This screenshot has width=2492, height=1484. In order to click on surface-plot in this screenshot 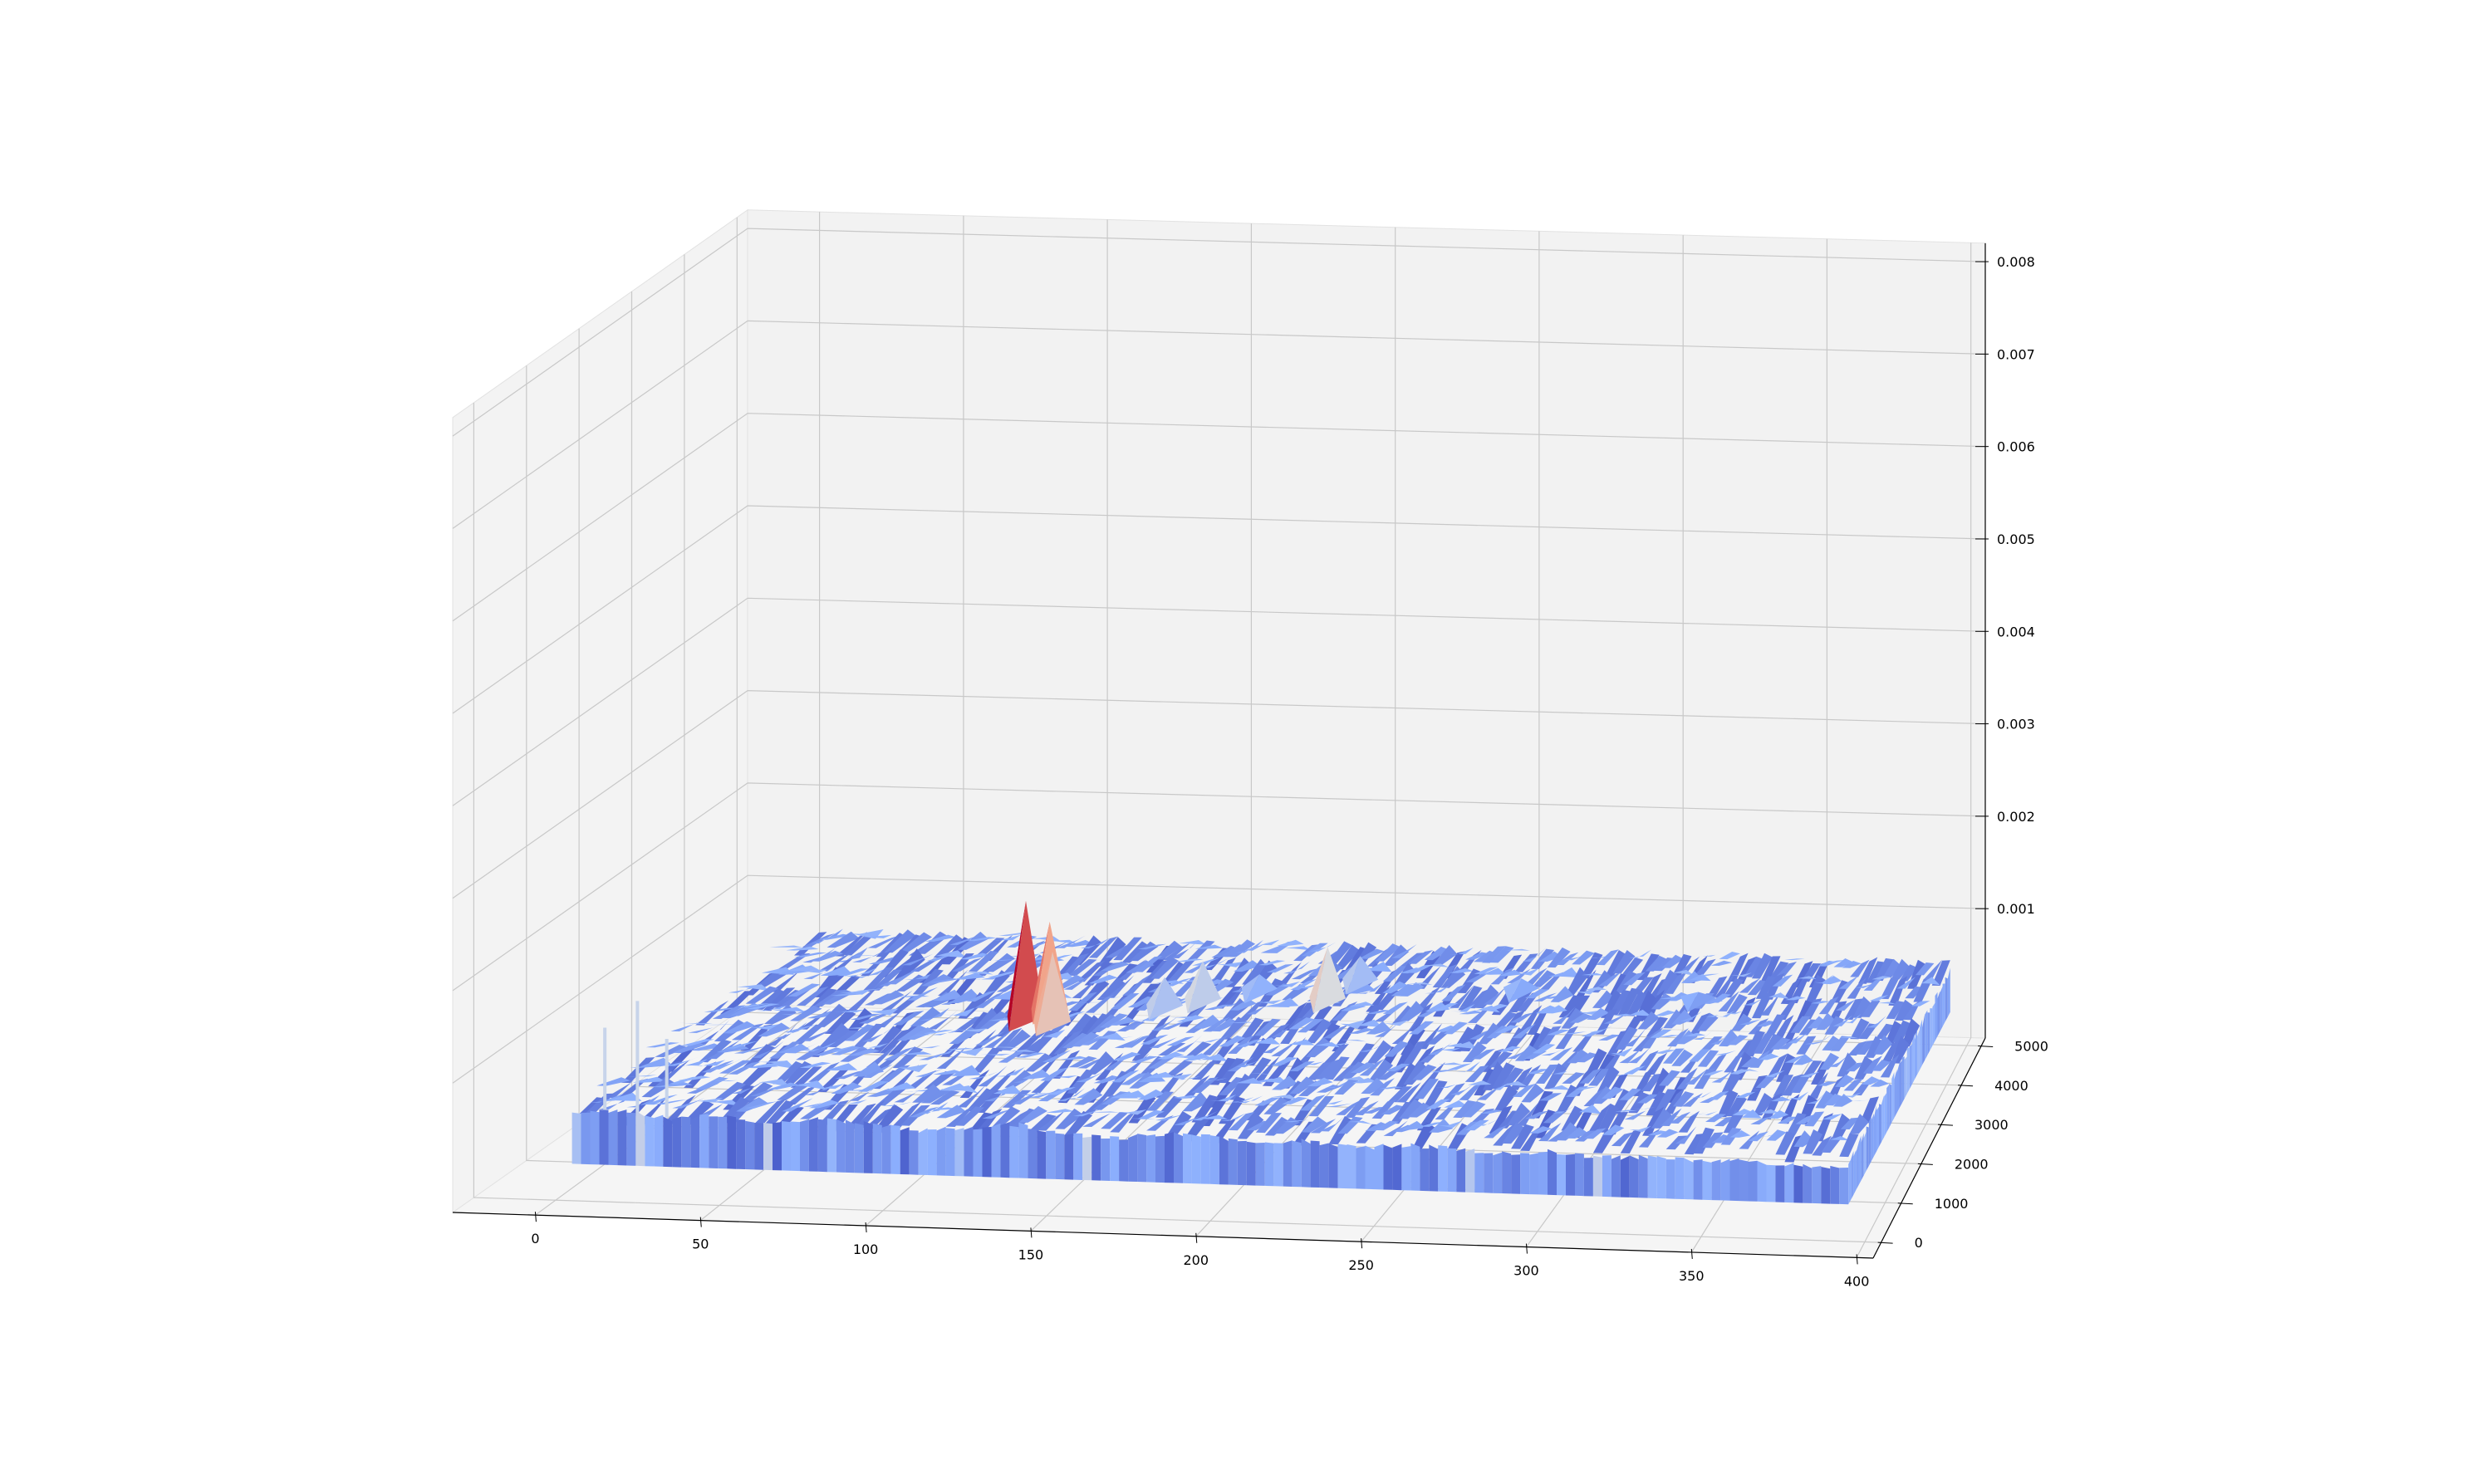, I will do `click(1260, 1052)`.